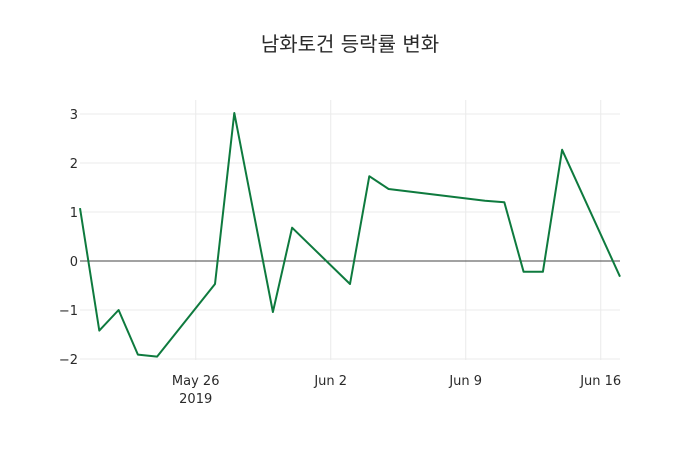  I want to click on y-tick-label: −1, so click(68, 311).